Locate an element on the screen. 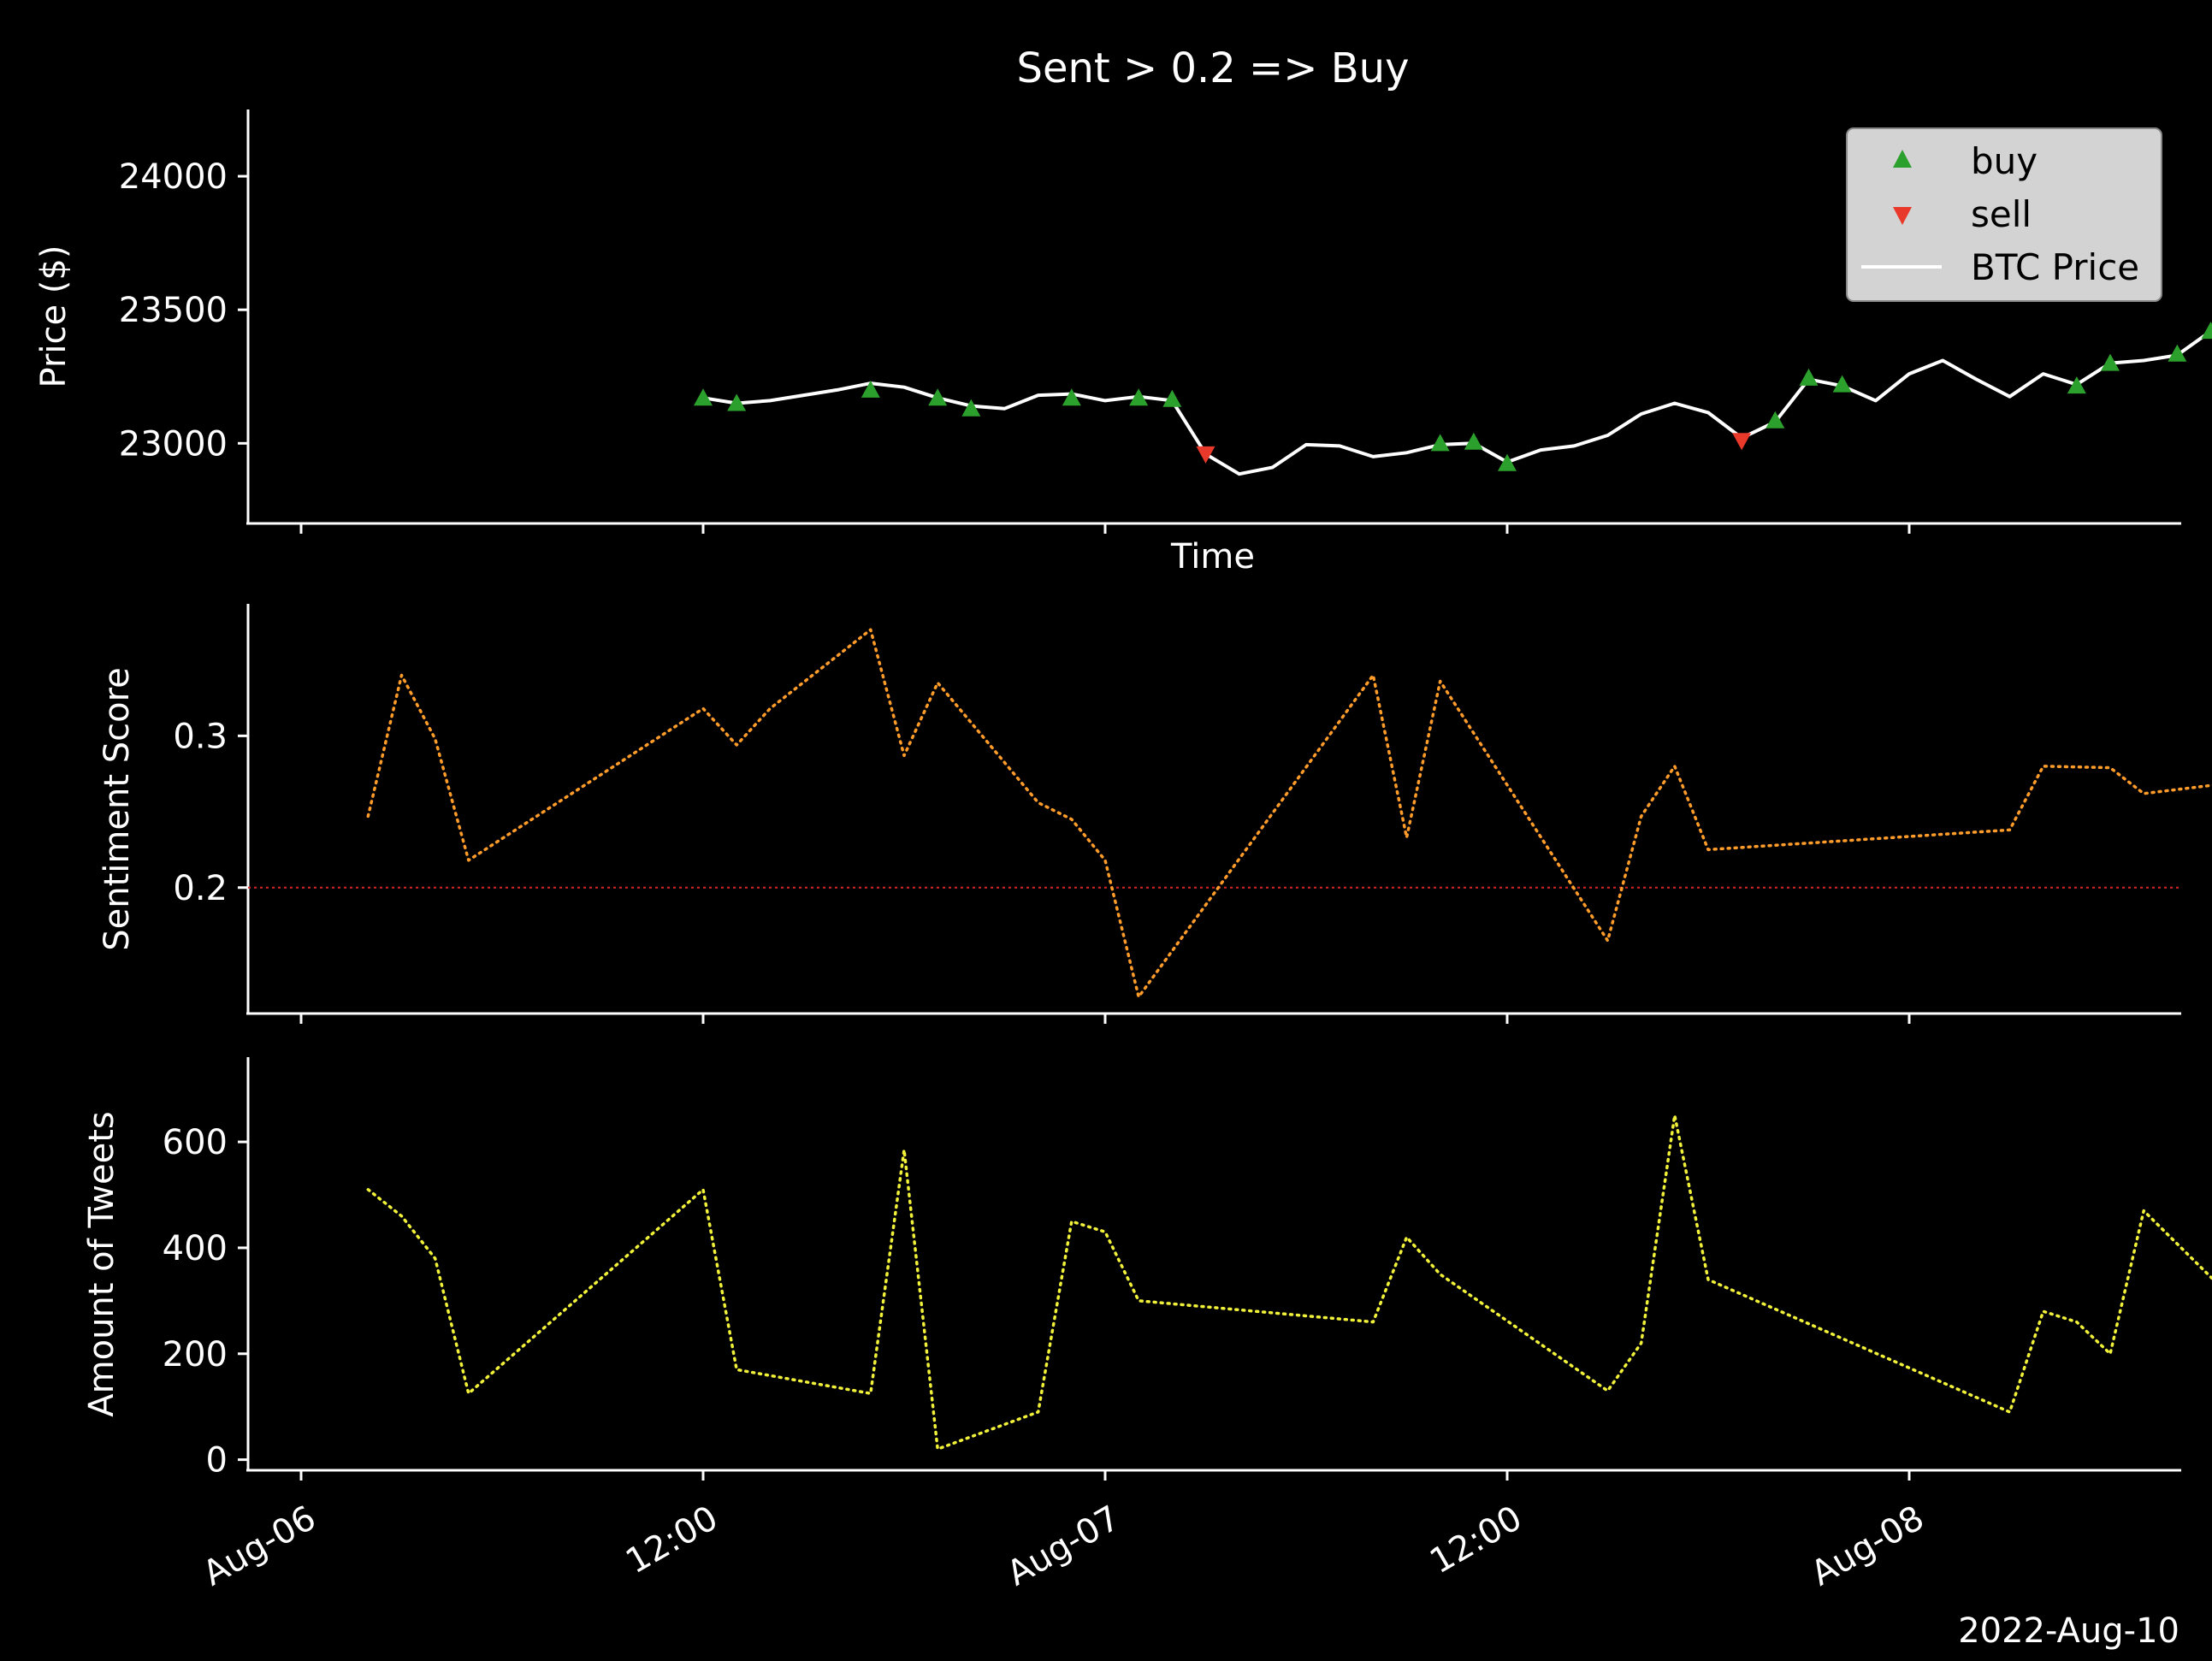 Image resolution: width=2212 pixels, height=1661 pixels. legend: buy sell BTC Price is located at coordinates (2004, 214).